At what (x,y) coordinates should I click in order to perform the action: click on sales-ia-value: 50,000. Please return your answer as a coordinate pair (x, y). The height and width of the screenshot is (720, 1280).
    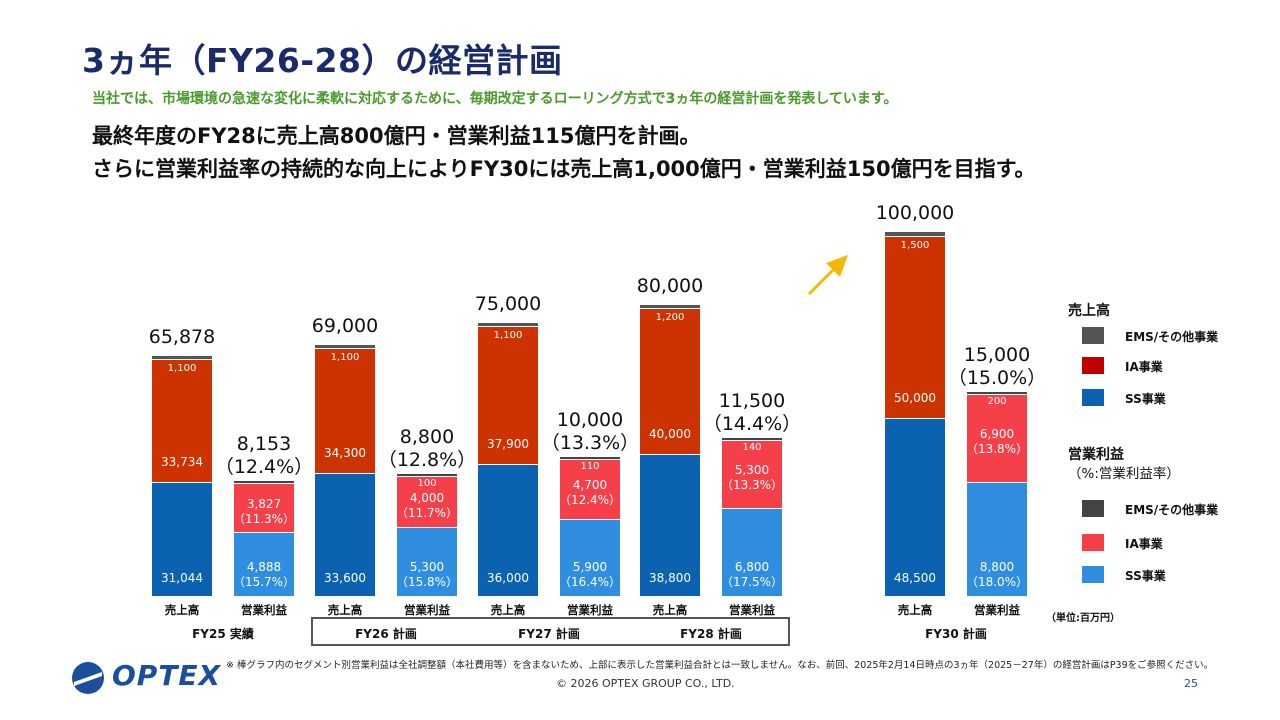
    Looking at the image, I should click on (915, 398).